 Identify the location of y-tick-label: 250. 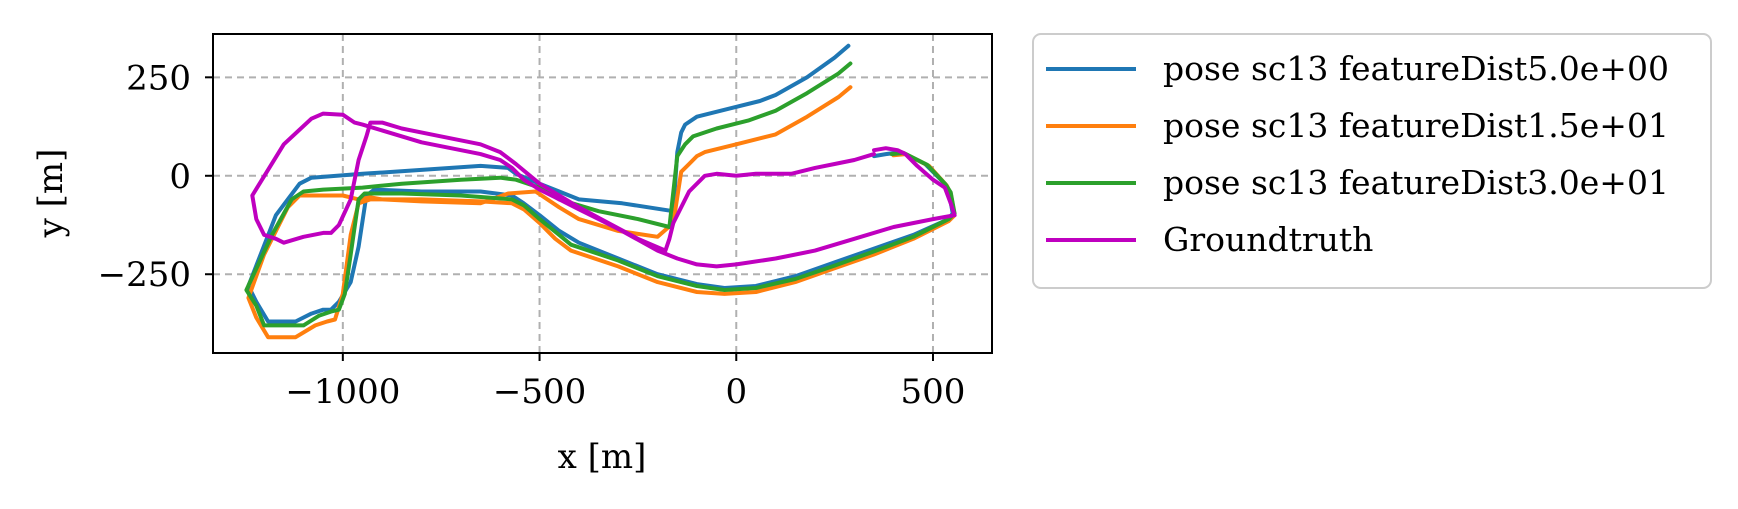
(158, 78).